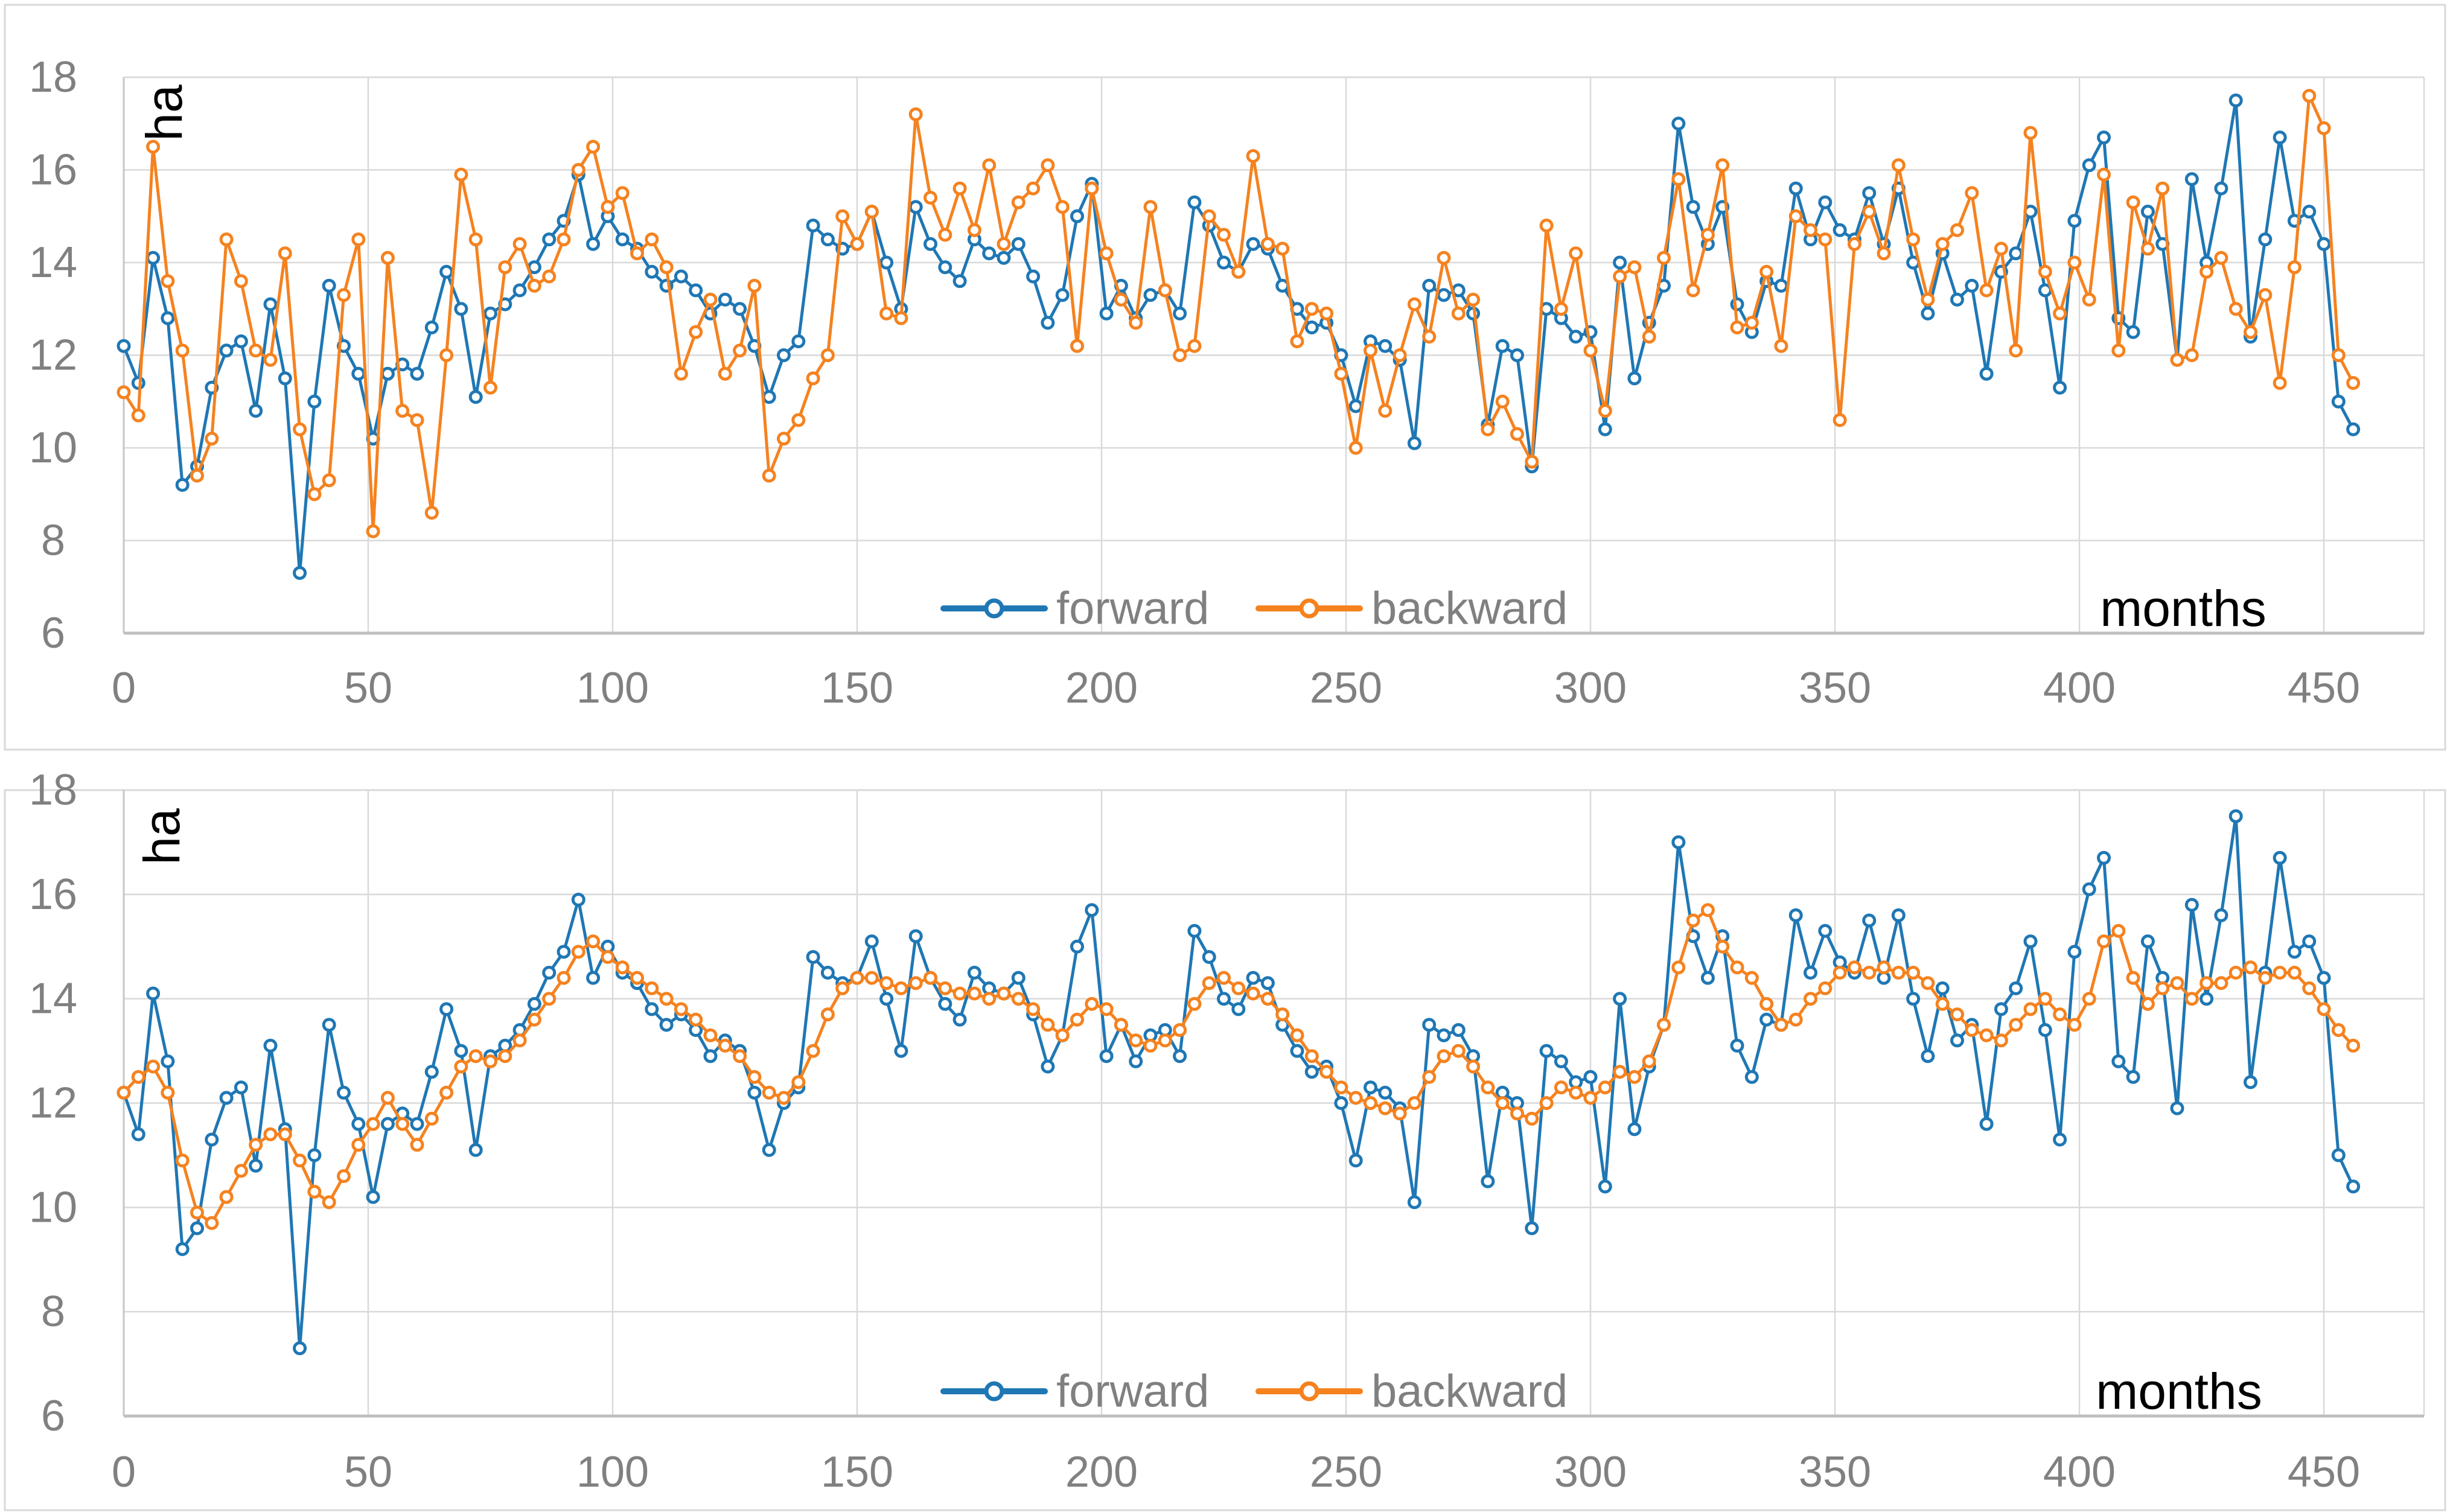  Describe the element at coordinates (368, 688) in the screenshot. I see `x-tick-label-50: 50` at that location.